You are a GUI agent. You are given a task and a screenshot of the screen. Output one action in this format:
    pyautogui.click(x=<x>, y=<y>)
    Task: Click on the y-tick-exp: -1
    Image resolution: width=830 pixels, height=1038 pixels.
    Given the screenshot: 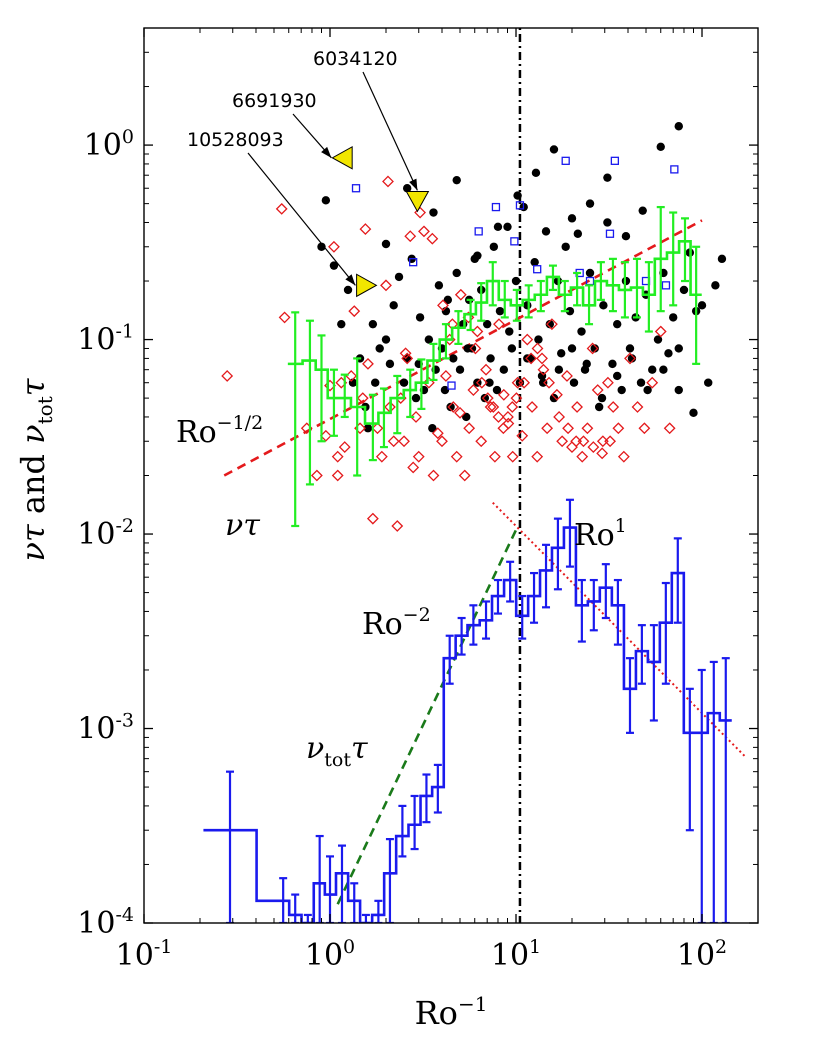 What is the action you would take?
    pyautogui.click(x=124, y=332)
    